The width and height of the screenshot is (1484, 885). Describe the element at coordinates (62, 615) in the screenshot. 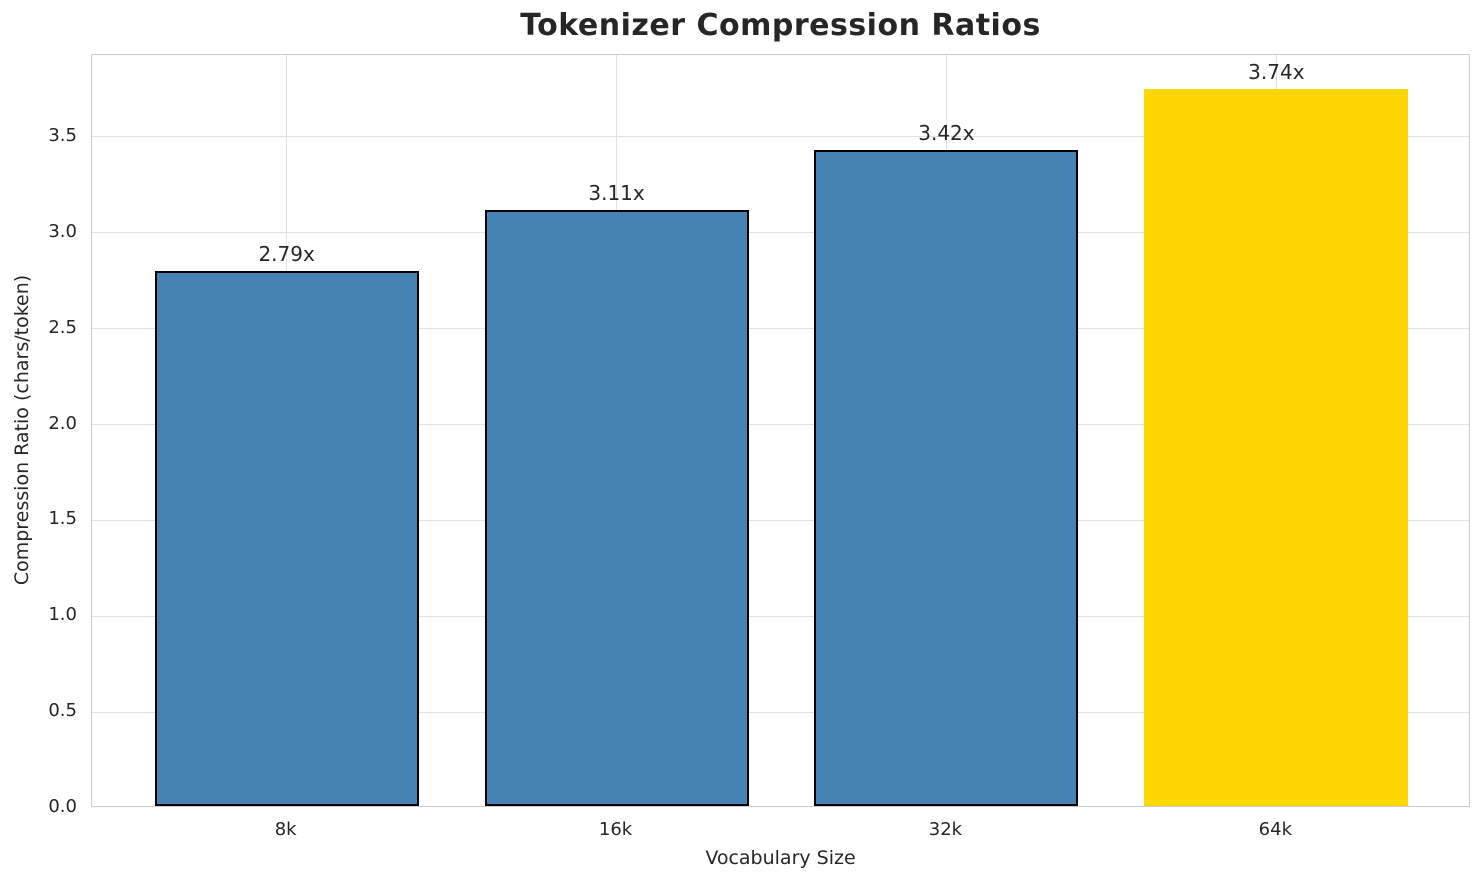

I see `y-tick-label: 1.0` at that location.